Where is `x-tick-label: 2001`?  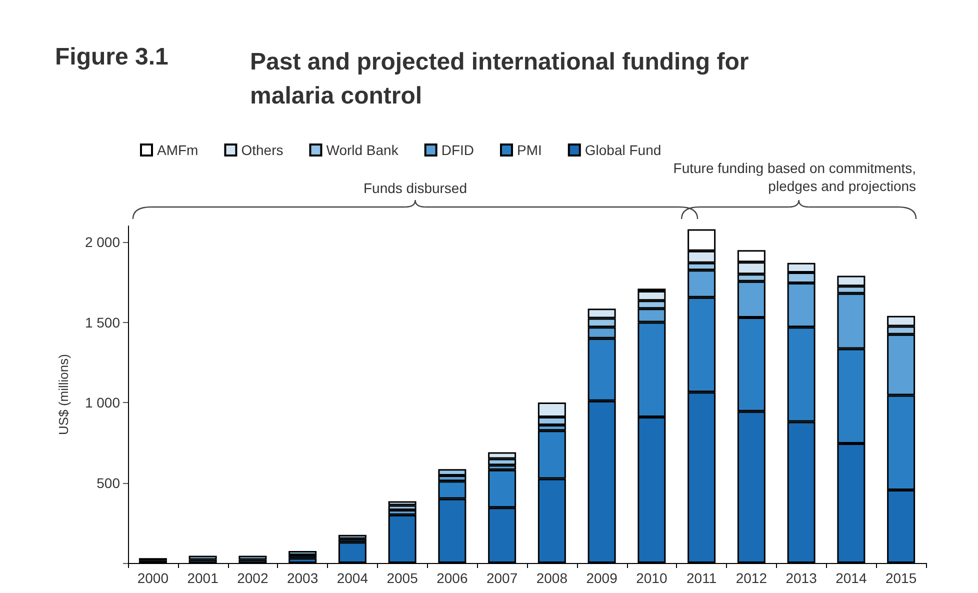
x-tick-label: 2001 is located at coordinates (203, 578).